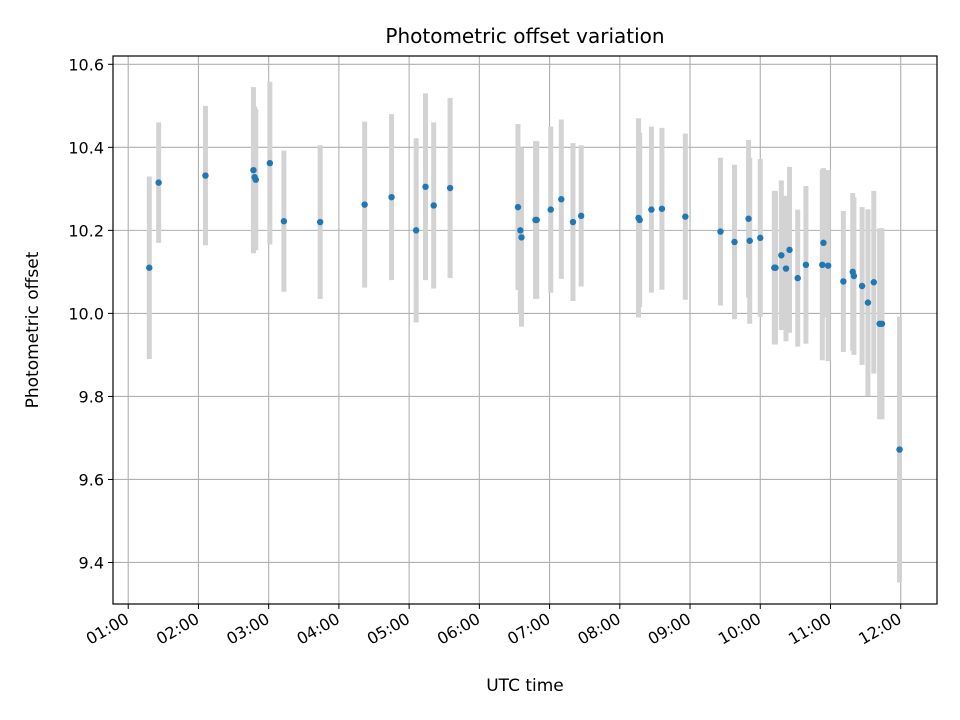  Describe the element at coordinates (879, 629) in the screenshot. I see `x-tick-label: 12:00` at that location.